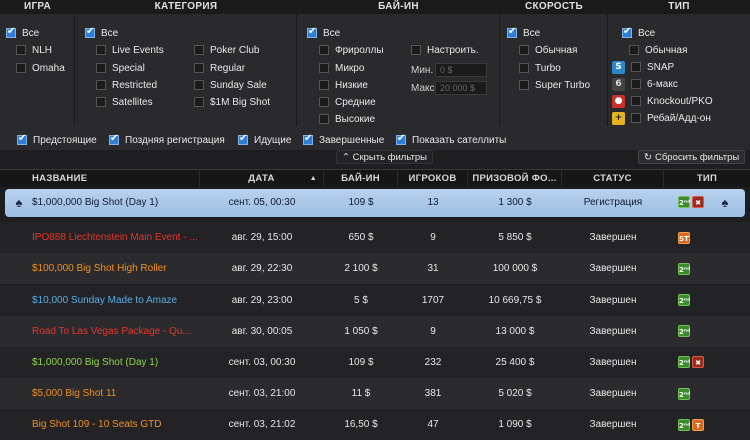  I want to click on tournament-buyin: 1 050 $, so click(361, 331).